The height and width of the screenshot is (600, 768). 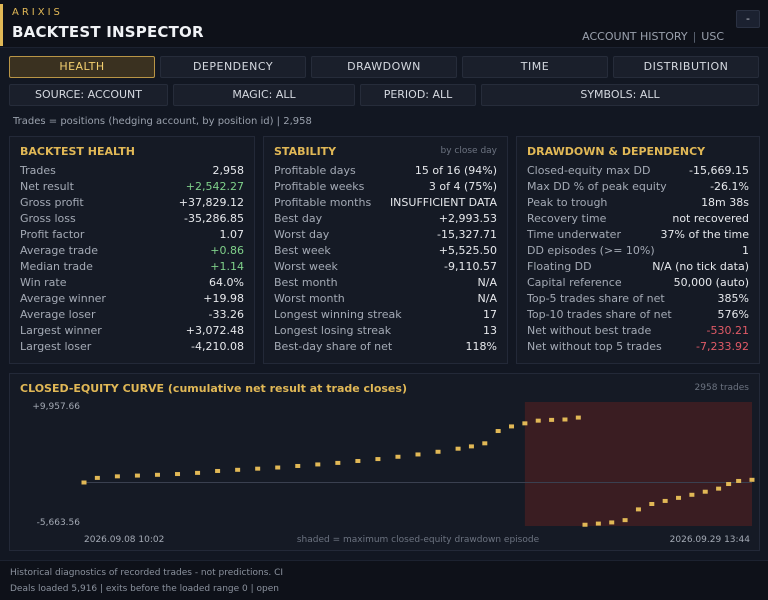 I want to click on stat-label: Worst day, so click(x=302, y=234).